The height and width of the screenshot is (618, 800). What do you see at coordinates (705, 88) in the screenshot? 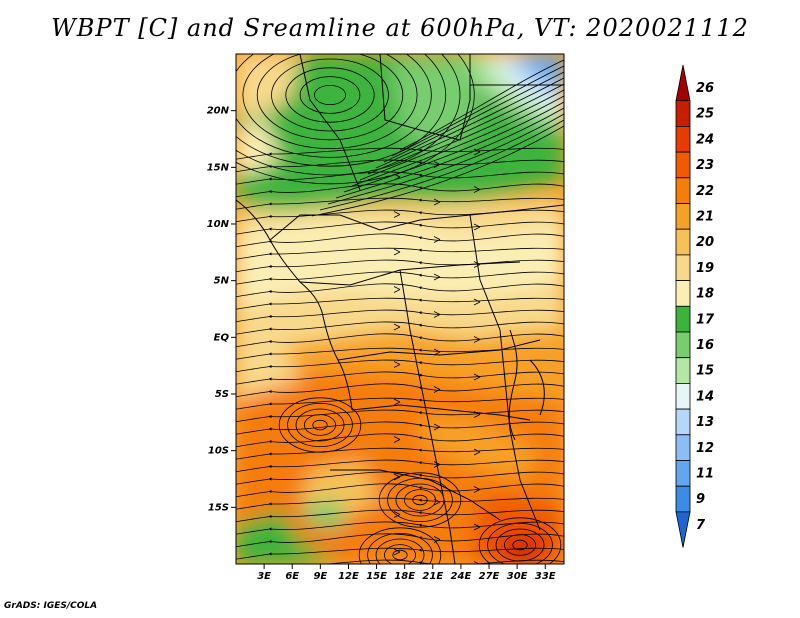
I see `colorbar-label: 26` at bounding box center [705, 88].